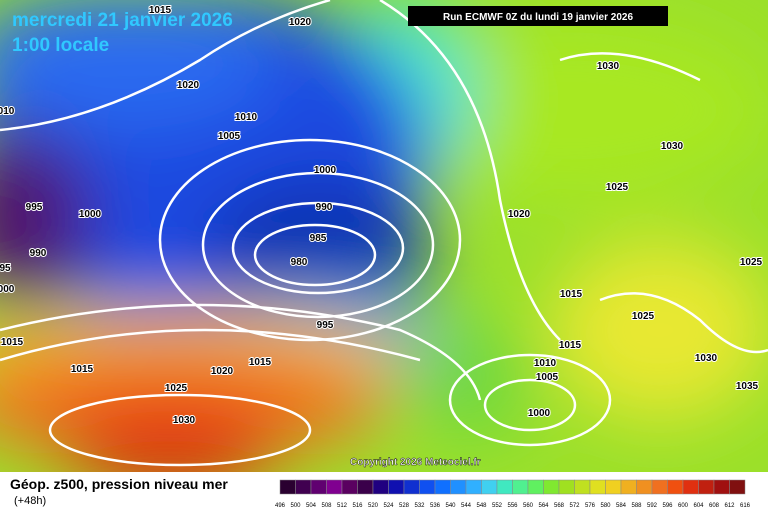 This screenshot has width=768, height=512. Describe the element at coordinates (683, 506) in the screenshot. I see `legend-label: 600` at that location.